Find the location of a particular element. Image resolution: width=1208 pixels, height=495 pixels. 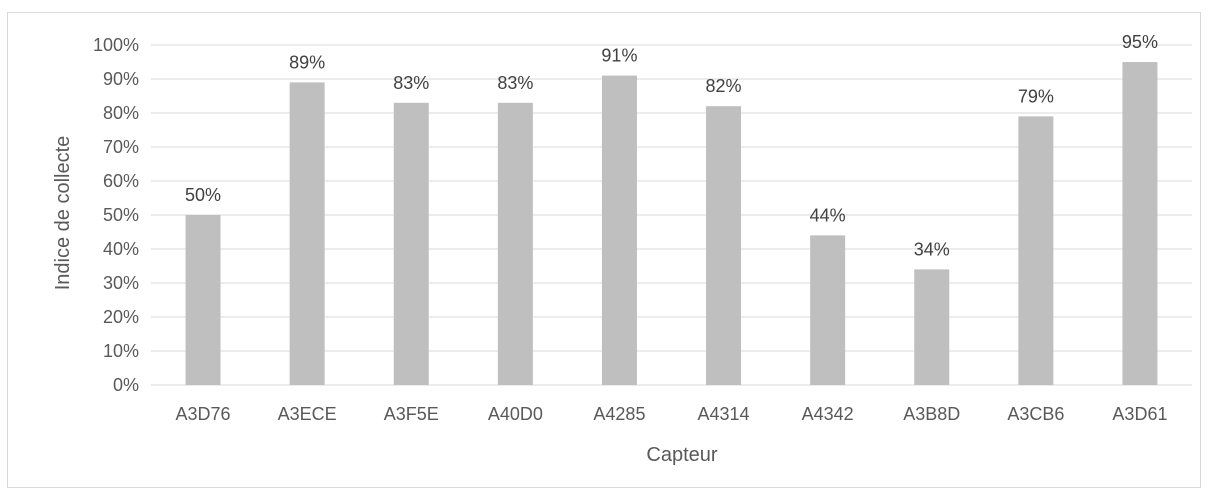

y-axis-ticks: 0% 10% 20% 30% 40% 50% 60% 70% 80% 90% 100% is located at coordinates (116, 215).